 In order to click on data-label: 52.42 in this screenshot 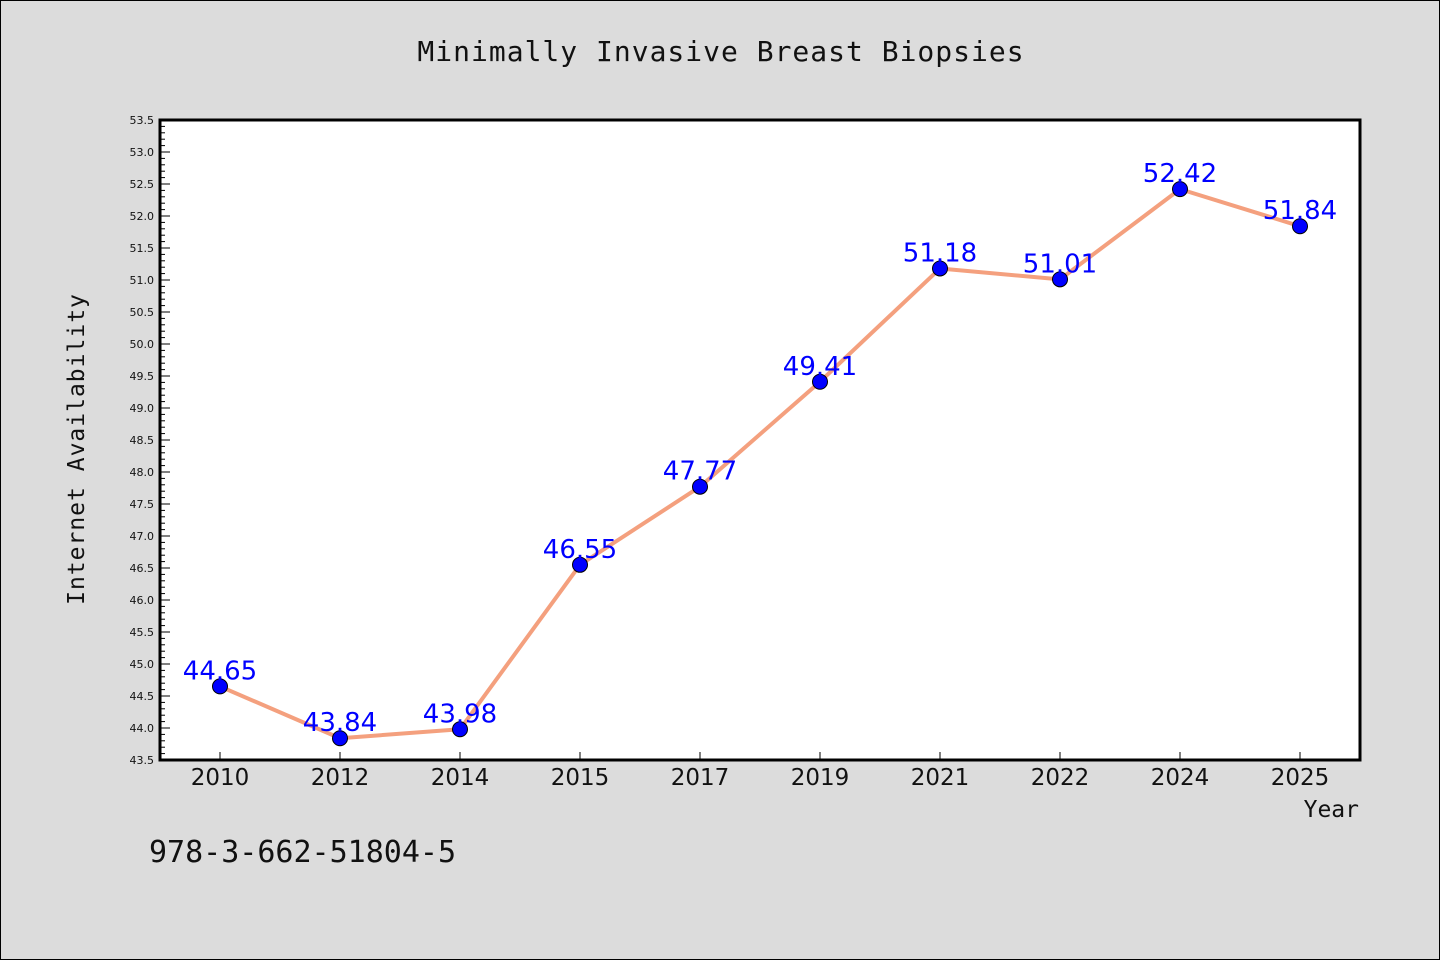, I will do `click(1180, 174)`.